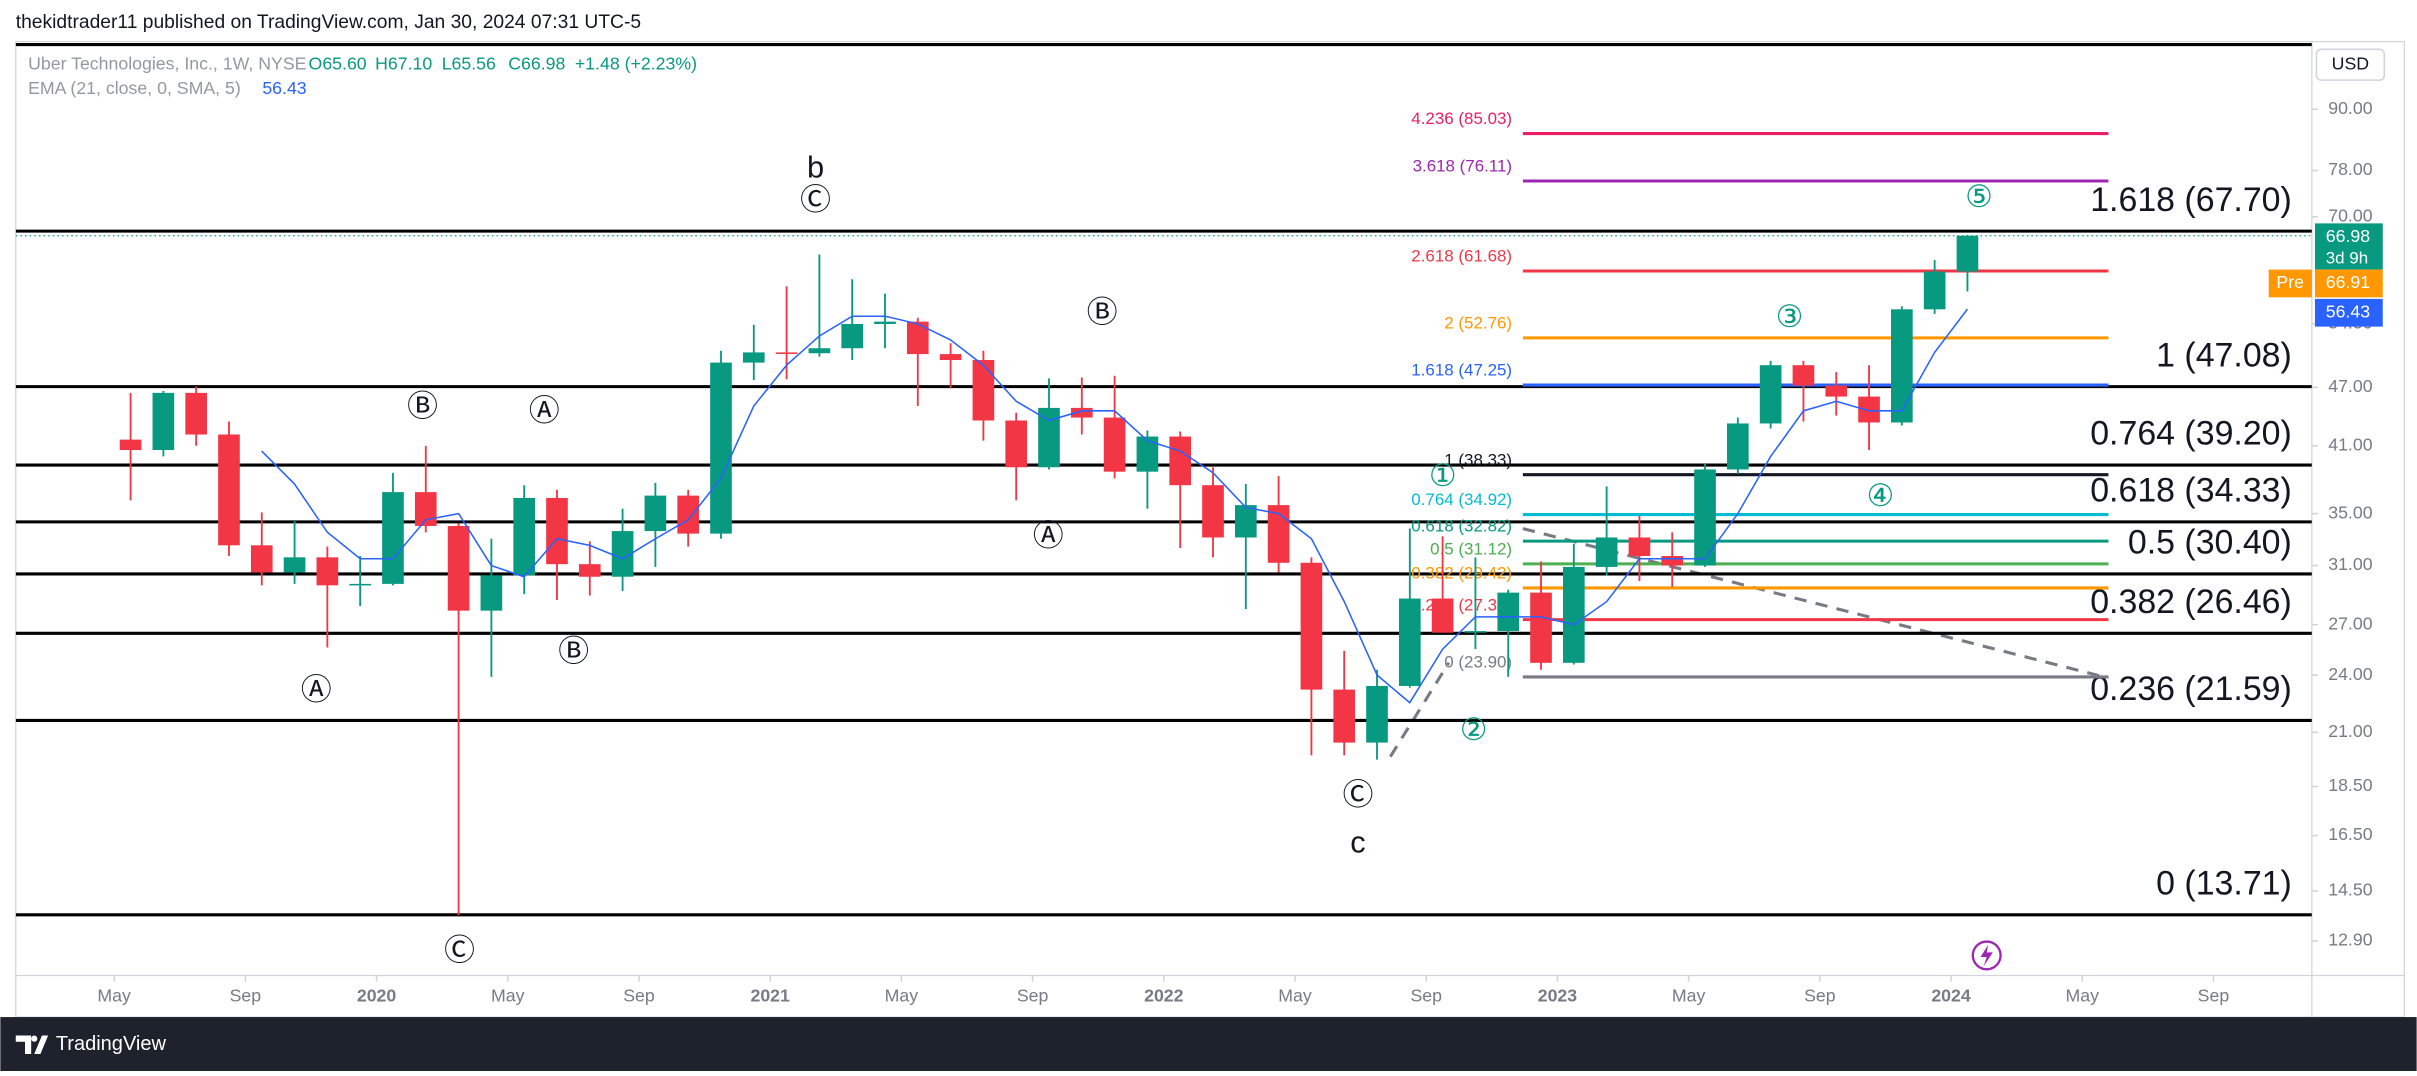 The width and height of the screenshot is (2417, 1076). I want to click on wave-label: Ⓒ, so click(1358, 794).